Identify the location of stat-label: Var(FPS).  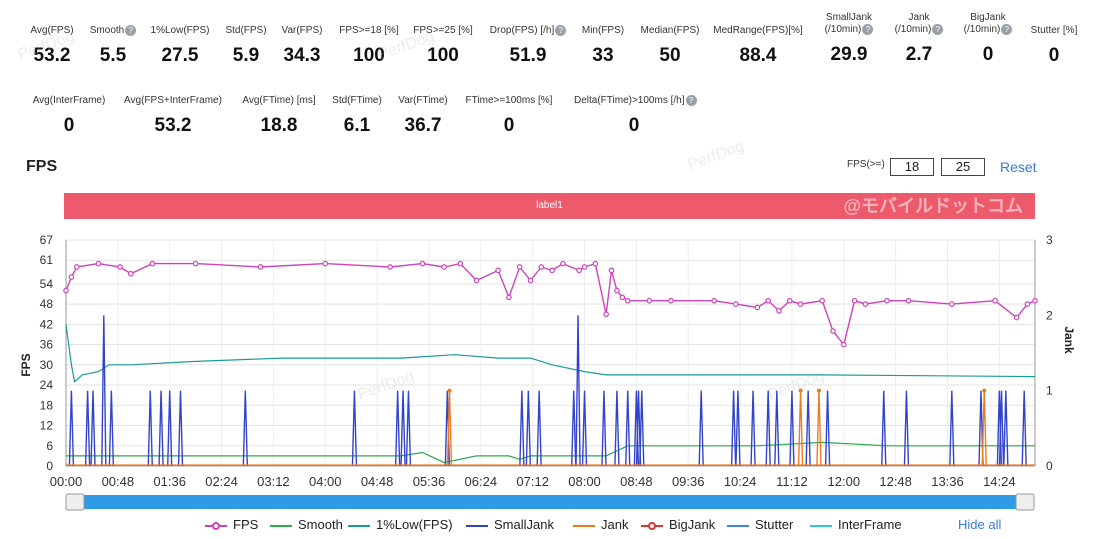
(302, 30).